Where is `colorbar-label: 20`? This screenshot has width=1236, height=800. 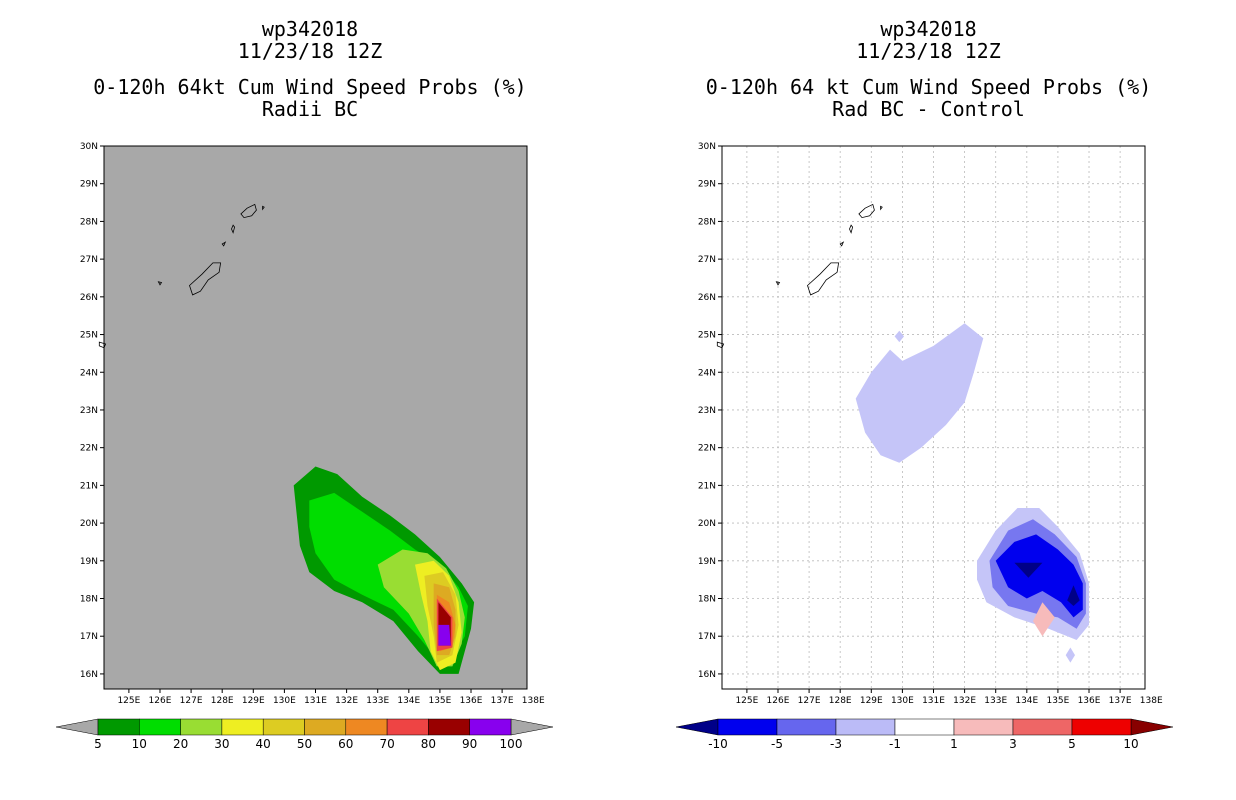
colorbar-label: 20 is located at coordinates (180, 744).